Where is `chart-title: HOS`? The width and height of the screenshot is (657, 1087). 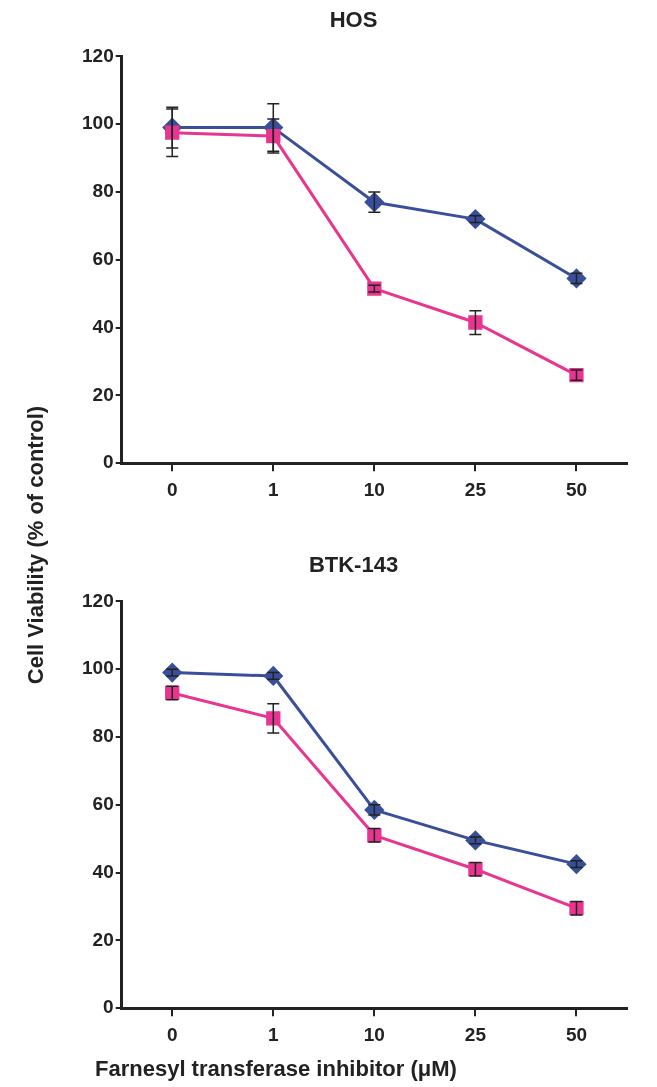
chart-title: HOS is located at coordinates (353, 20).